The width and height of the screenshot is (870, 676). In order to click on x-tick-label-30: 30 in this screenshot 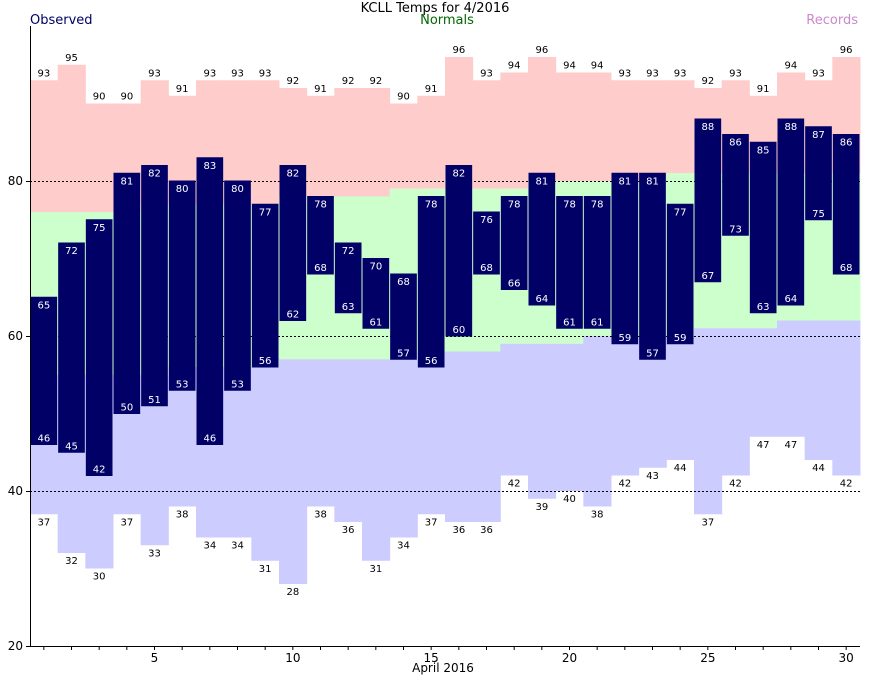, I will do `click(846, 658)`.